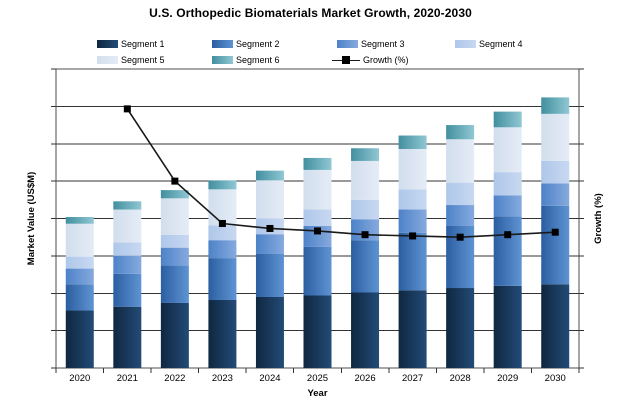  I want to click on x-tick-label: 2022, so click(174, 378).